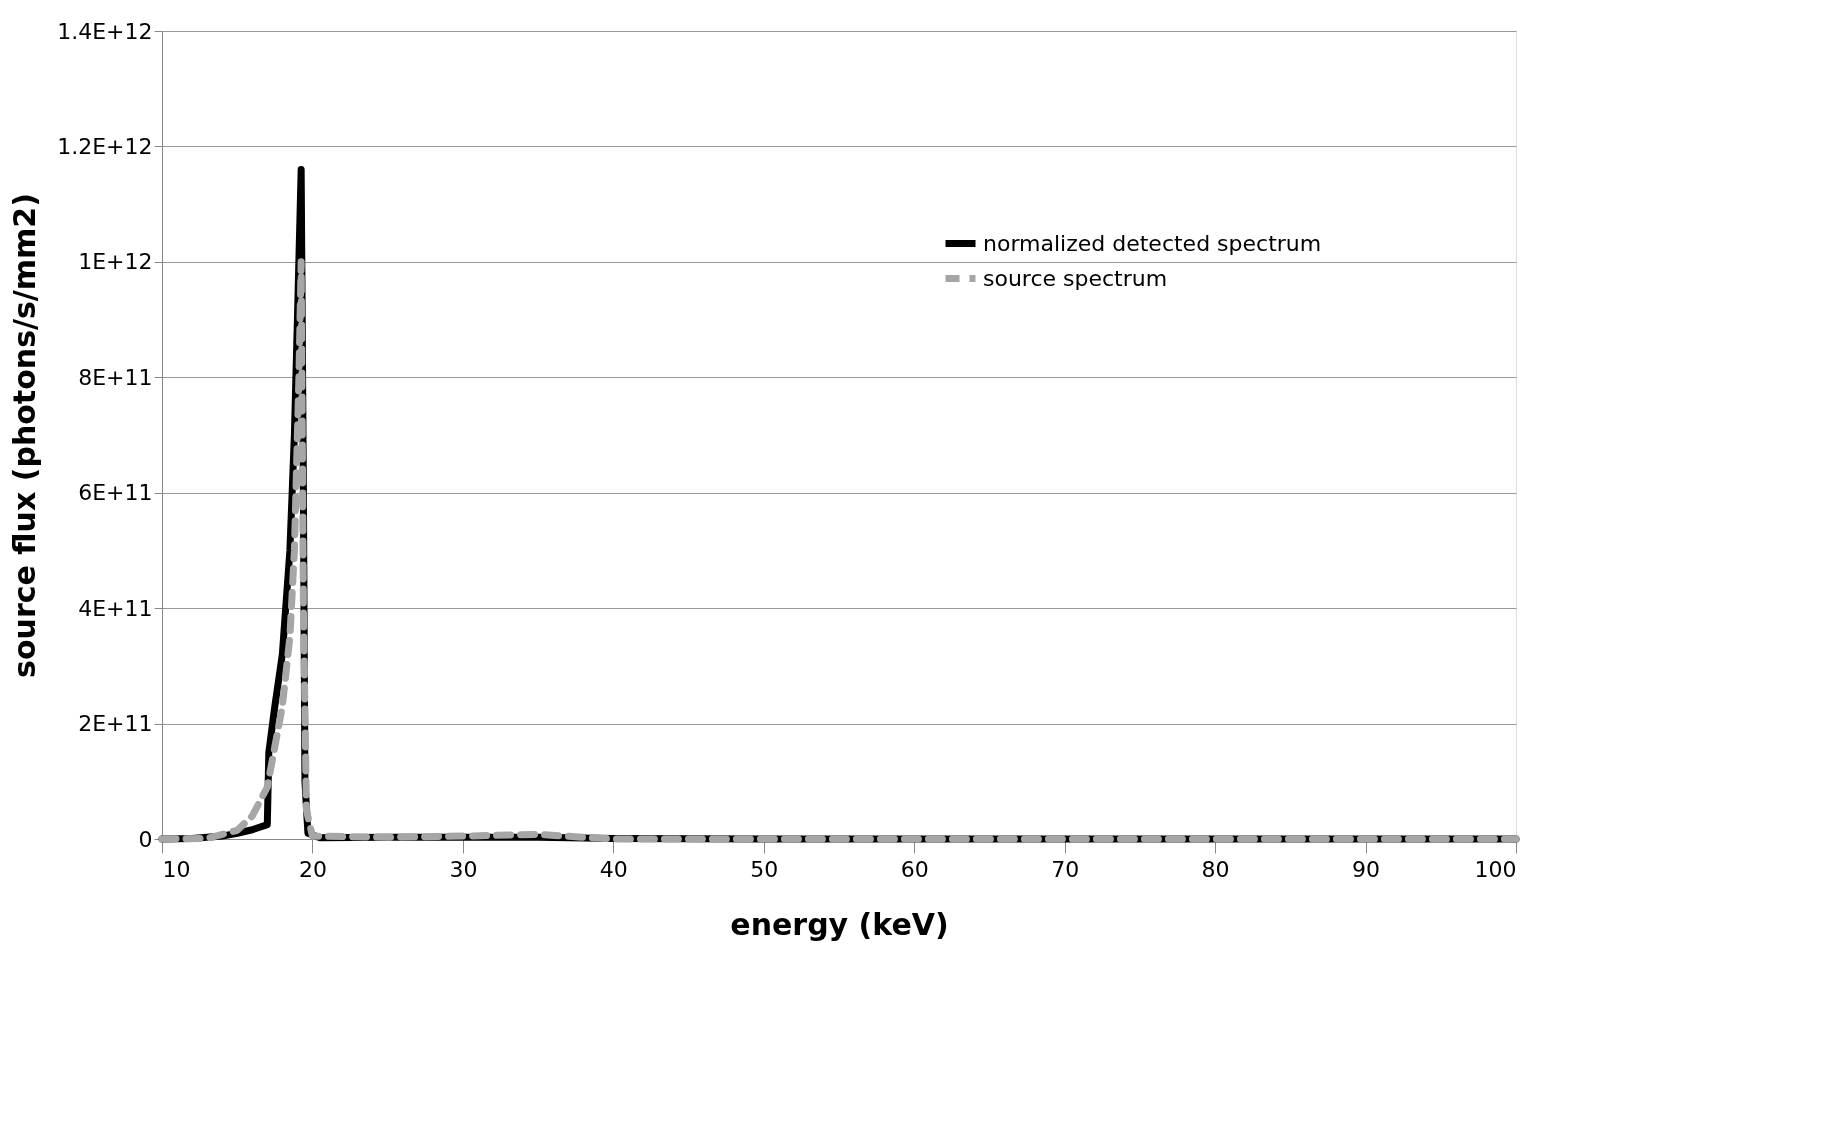  What do you see at coordinates (1366, 869) in the screenshot?
I see `x-tick-label: 90` at bounding box center [1366, 869].